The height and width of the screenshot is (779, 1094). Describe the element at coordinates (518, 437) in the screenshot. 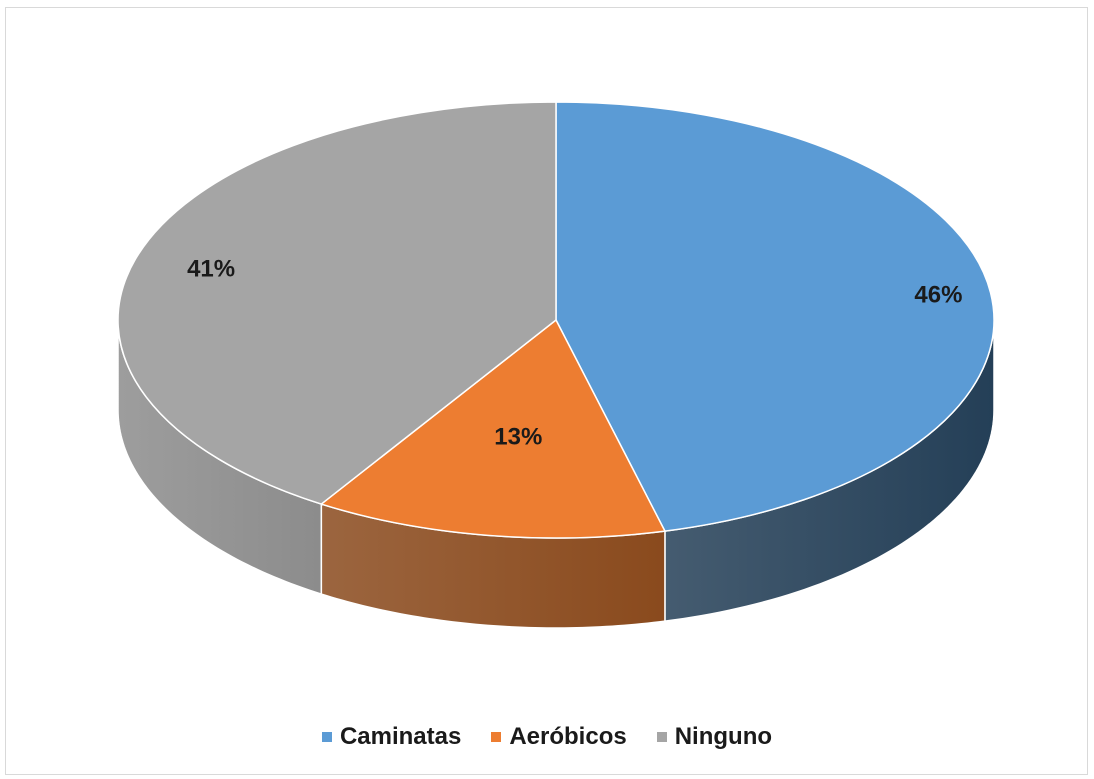

I see `data-label-aerobicos: 13%` at that location.